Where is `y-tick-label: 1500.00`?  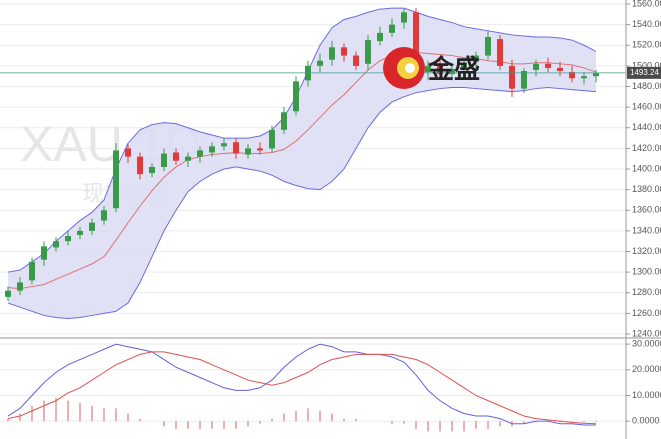 y-tick-label: 1500.00 is located at coordinates (646, 65).